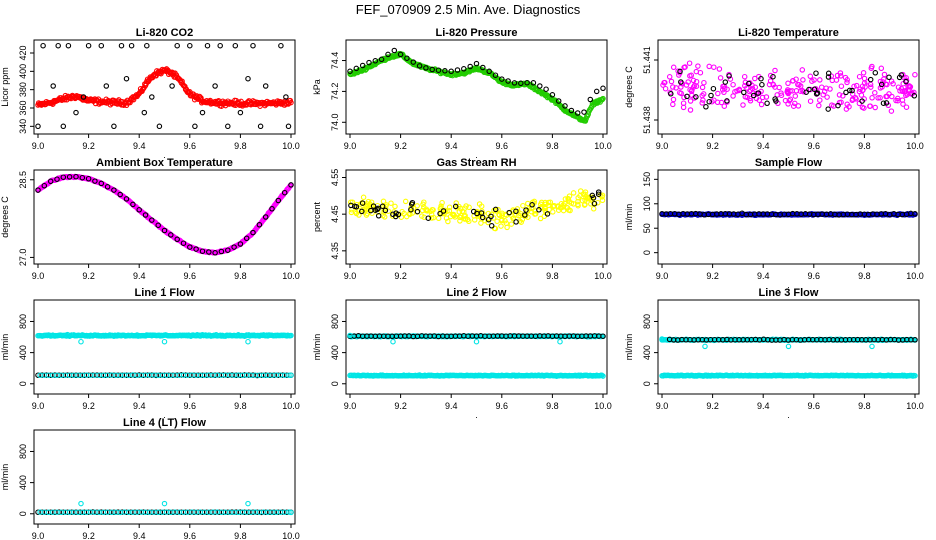 Image resolution: width=936 pixels, height=540 pixels. Describe the element at coordinates (477, 33) in the screenshot. I see `panel-title: Li-820 Pressure` at that location.